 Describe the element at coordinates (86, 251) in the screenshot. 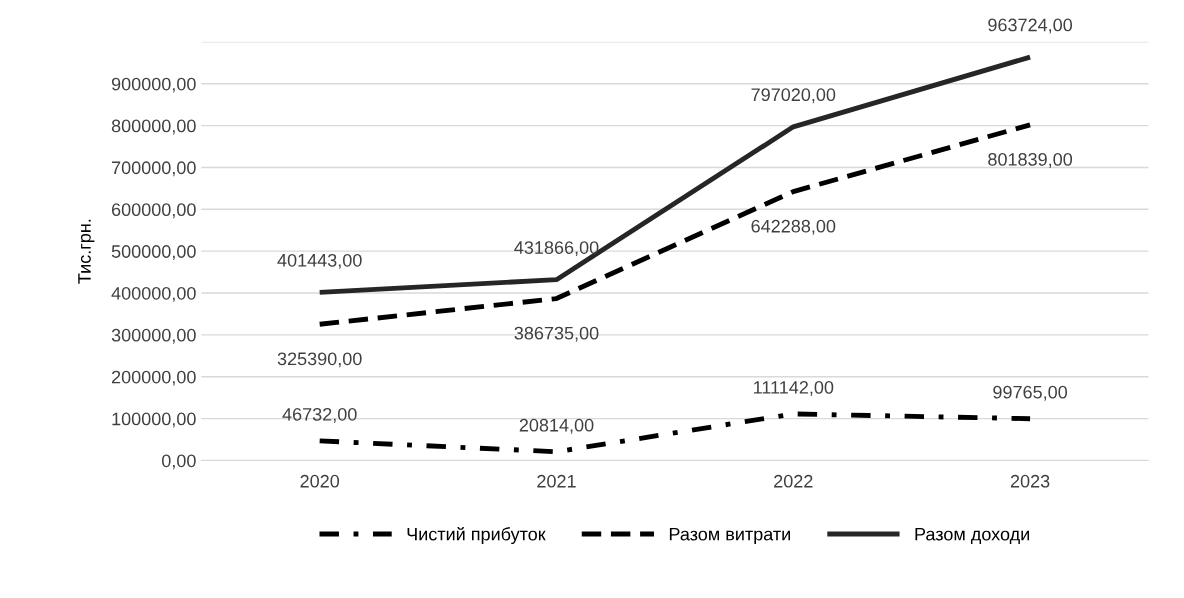

I see `y-axis-title: Тис.грн.` at that location.